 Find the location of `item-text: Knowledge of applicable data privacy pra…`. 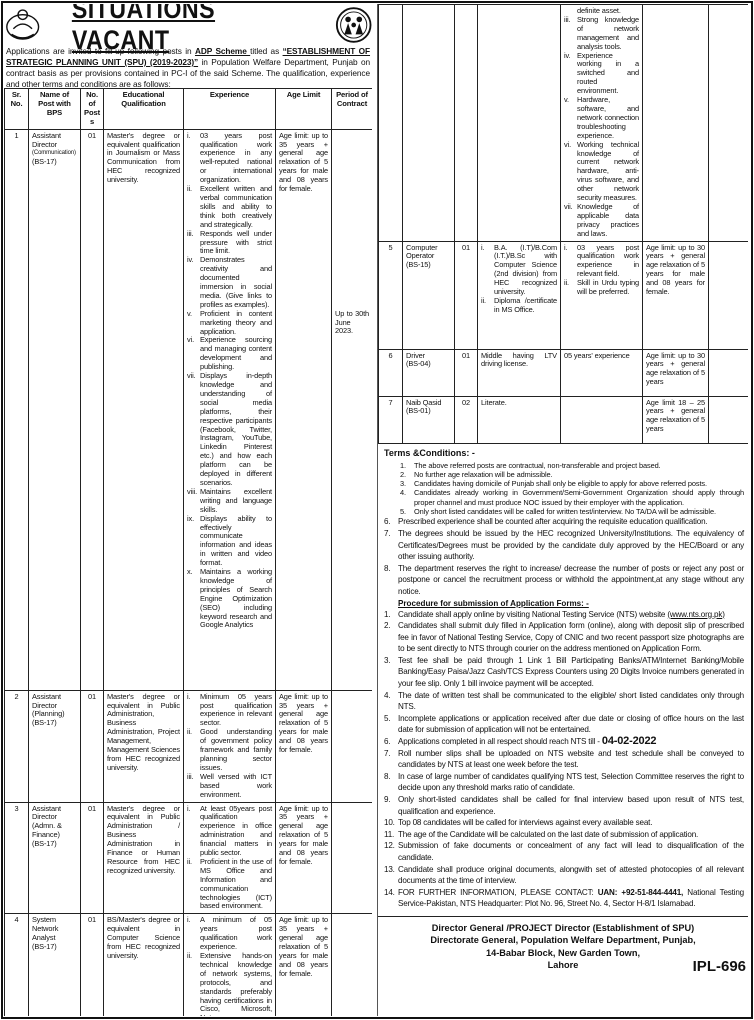

item-text: Knowledge of applicable data privacy pra… is located at coordinates (608, 219).